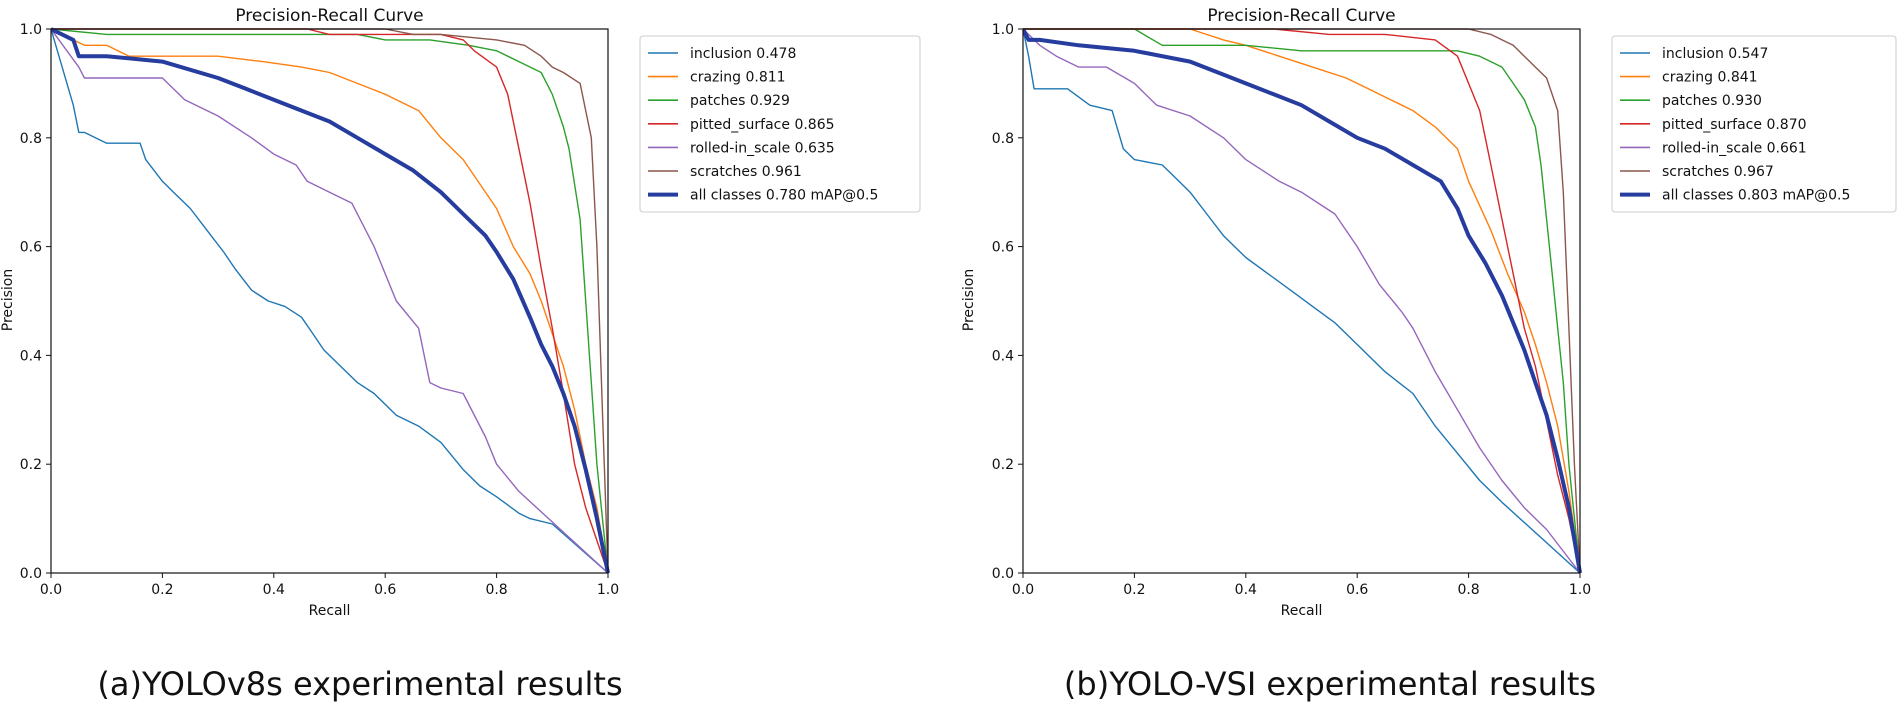  I want to click on legend-entry: pitted_surface 0.865, so click(762, 125).